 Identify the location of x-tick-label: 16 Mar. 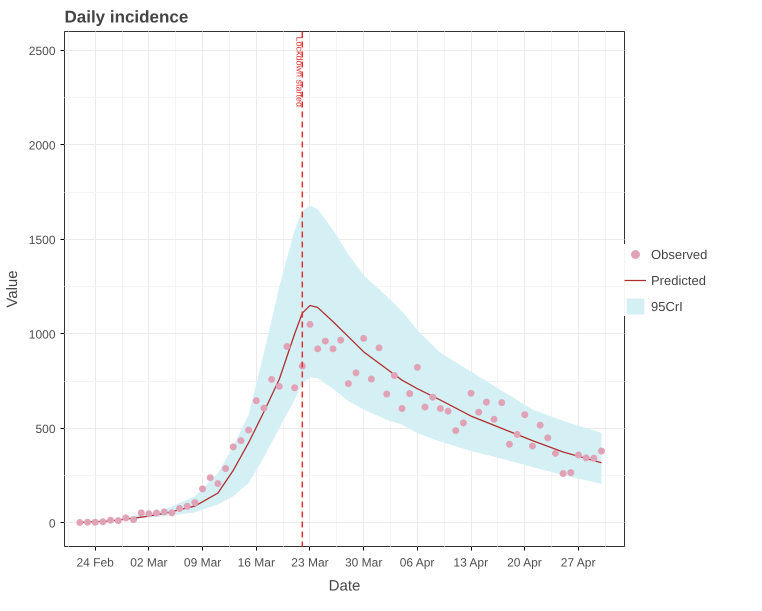
(256, 563).